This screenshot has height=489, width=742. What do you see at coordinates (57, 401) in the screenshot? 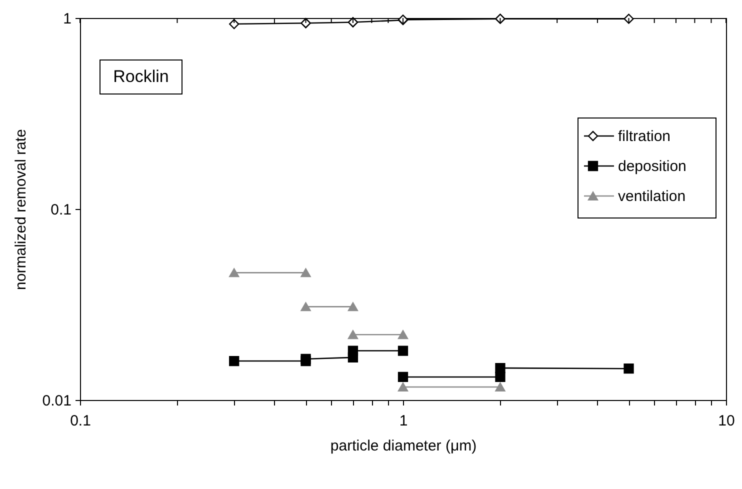
I see `y-tick-label: 0.01` at bounding box center [57, 401].